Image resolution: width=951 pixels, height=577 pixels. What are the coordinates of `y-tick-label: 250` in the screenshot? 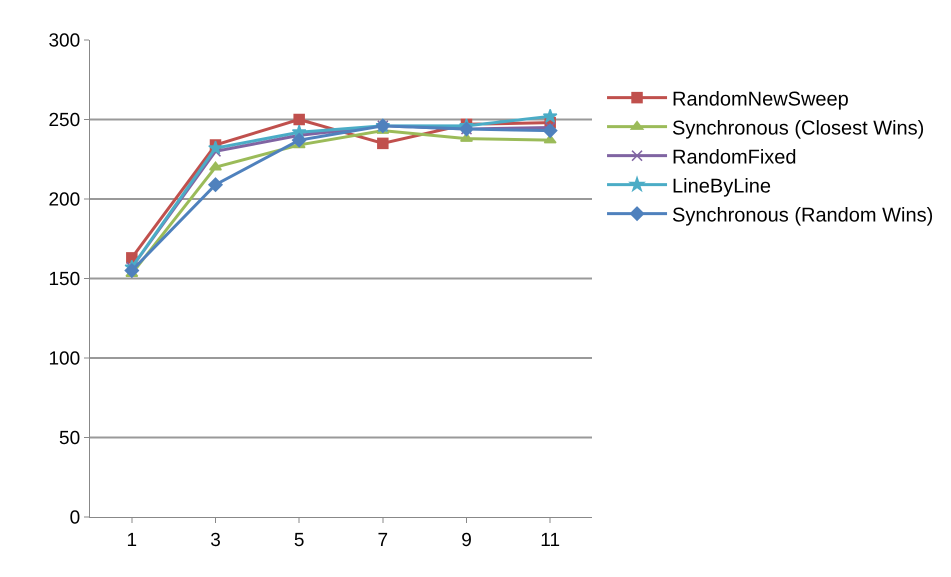 It's located at (64, 121).